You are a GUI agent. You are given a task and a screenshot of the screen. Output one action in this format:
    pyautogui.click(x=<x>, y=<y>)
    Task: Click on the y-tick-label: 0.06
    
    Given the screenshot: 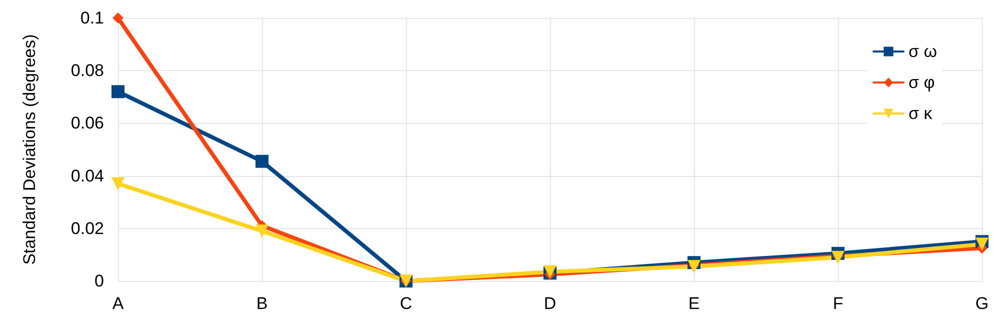 What is the action you would take?
    pyautogui.click(x=87, y=123)
    